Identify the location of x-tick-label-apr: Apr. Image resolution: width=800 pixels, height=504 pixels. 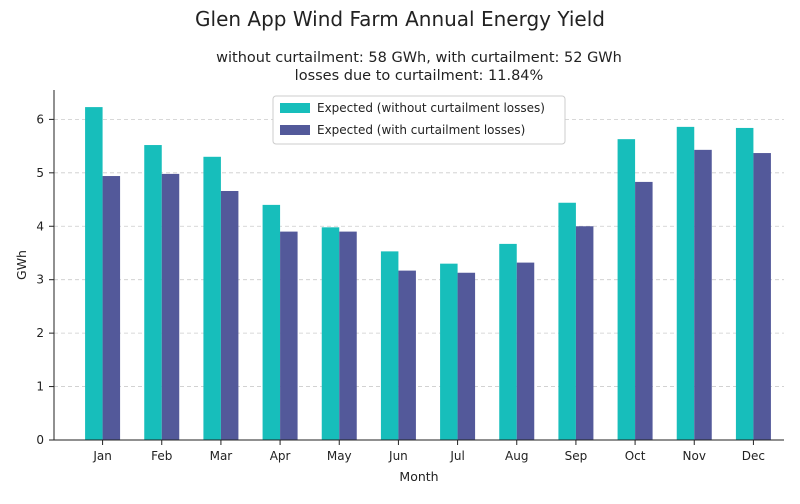
(280, 456).